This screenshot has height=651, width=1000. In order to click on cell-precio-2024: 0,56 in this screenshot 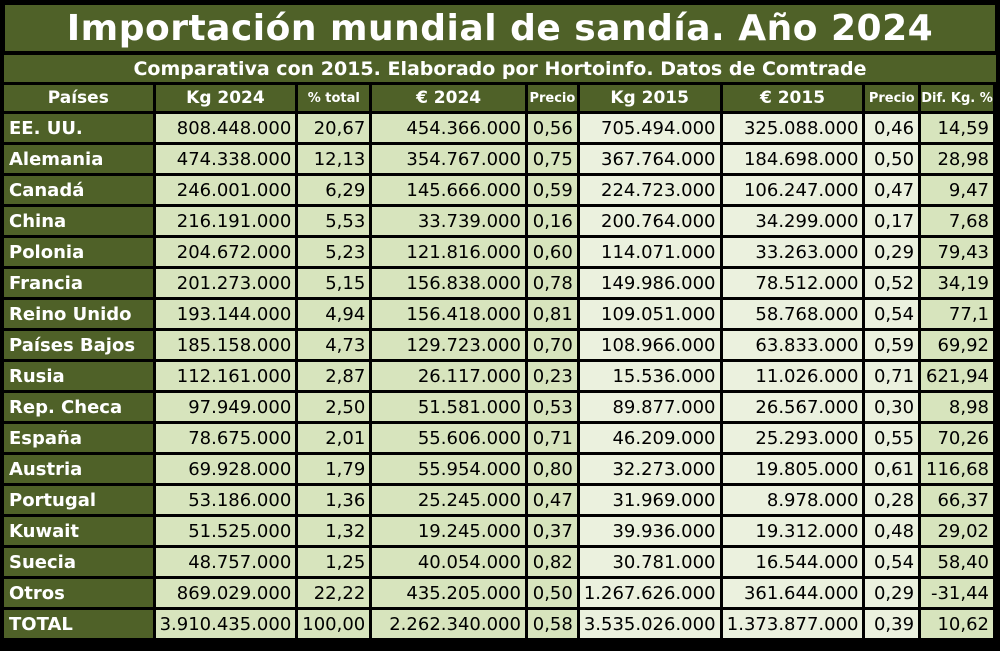, I will do `click(552, 128)`.